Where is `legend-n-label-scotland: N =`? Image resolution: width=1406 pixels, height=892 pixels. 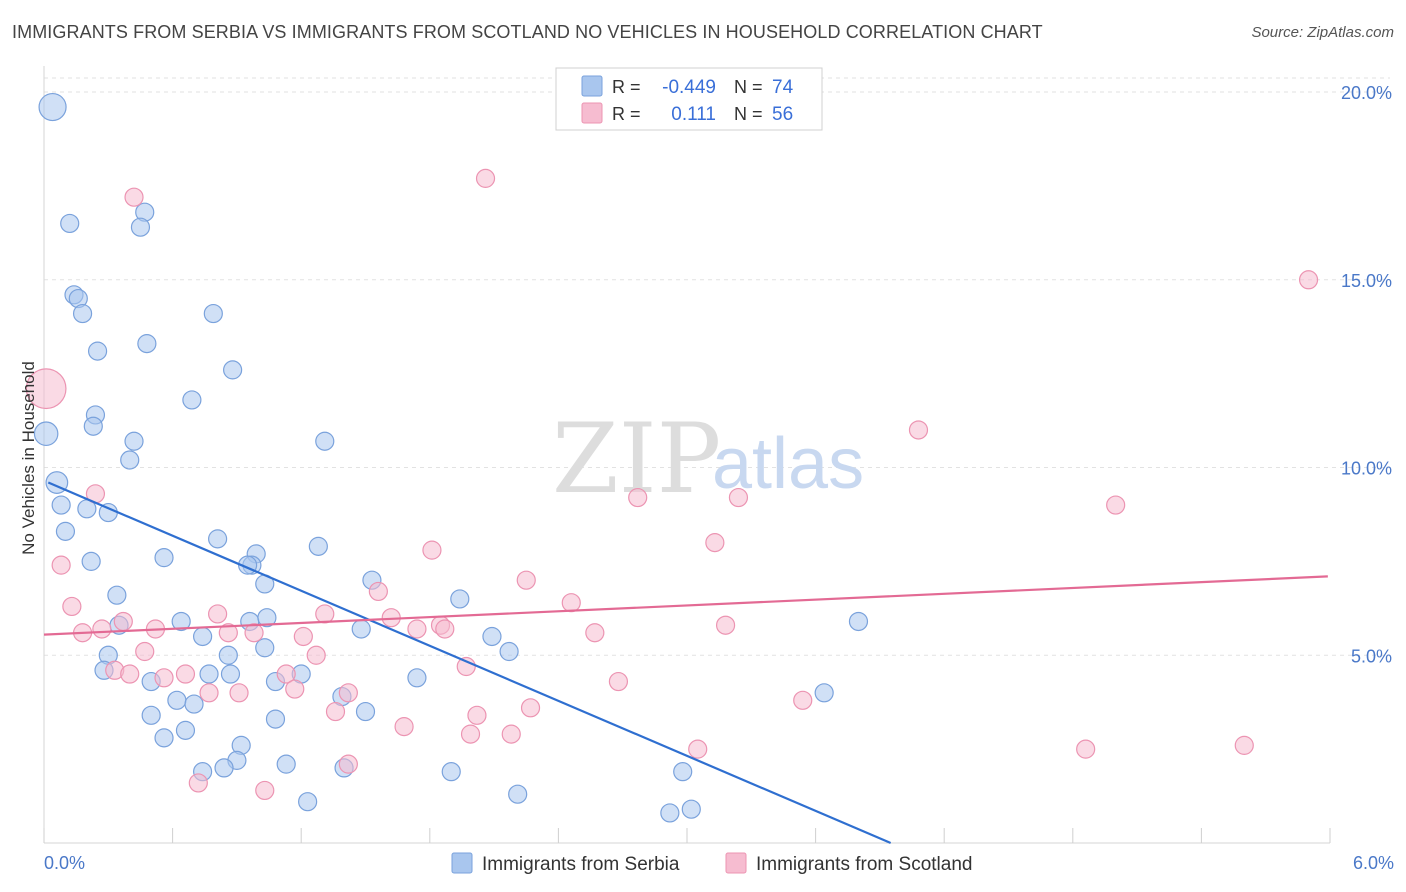
legend-n-label-scotland: N = is located at coordinates (748, 114).